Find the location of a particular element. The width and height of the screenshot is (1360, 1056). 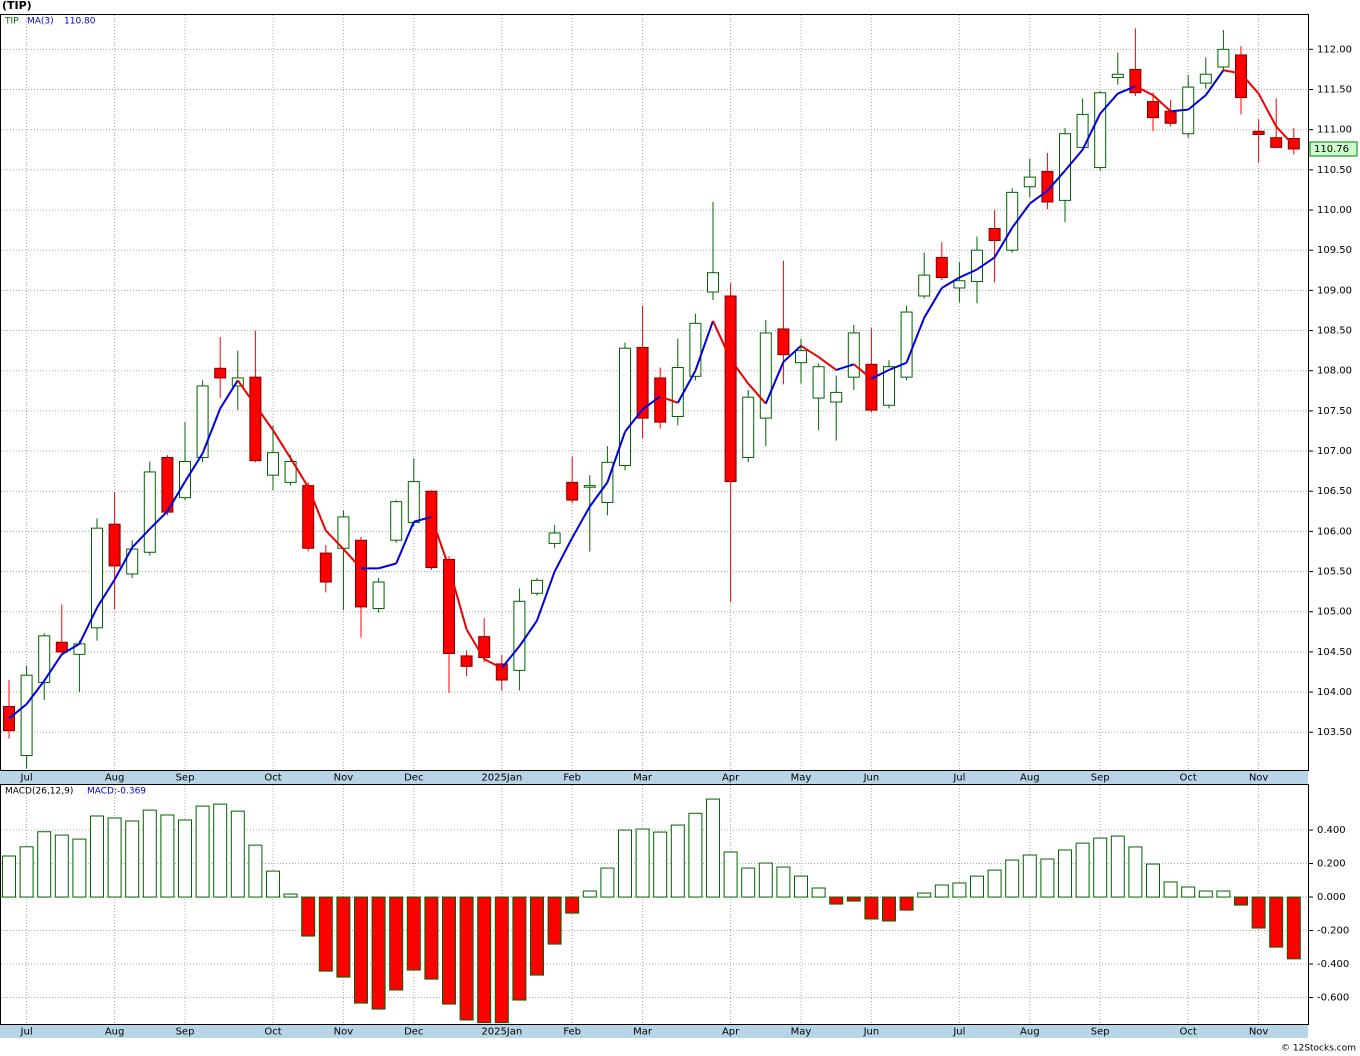

x-tick-label: Sep is located at coordinates (185, 1032).